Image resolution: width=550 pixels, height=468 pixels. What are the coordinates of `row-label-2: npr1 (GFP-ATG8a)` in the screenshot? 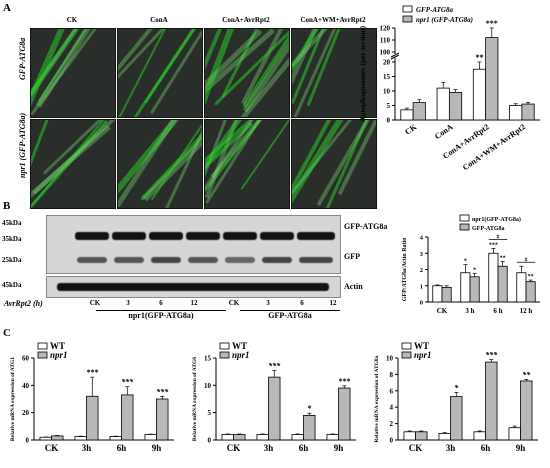 It's located at (22, 145).